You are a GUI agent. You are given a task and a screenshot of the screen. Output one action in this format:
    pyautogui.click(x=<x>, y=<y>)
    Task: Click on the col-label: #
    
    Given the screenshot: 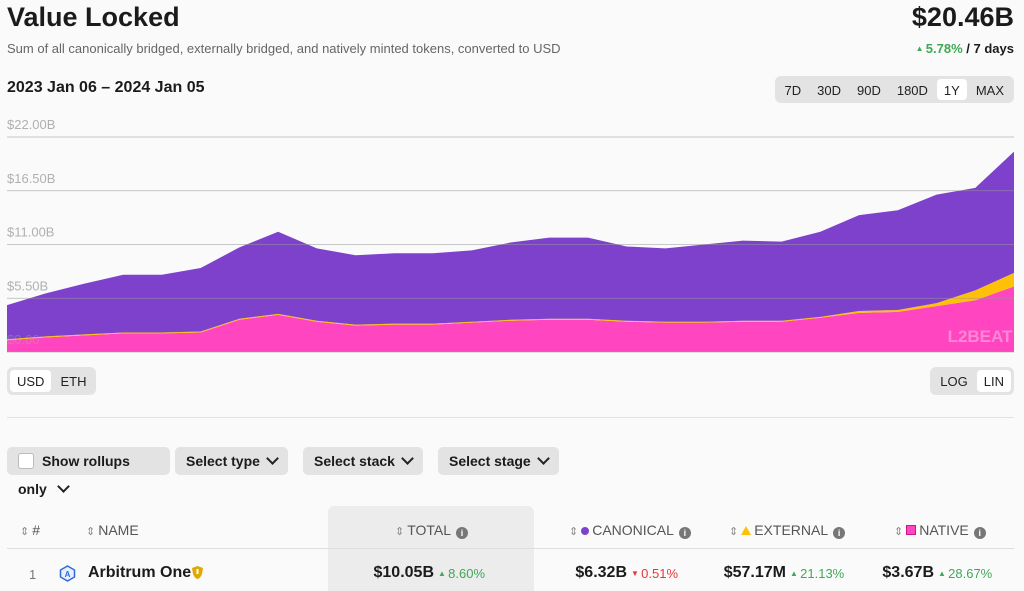 What is the action you would take?
    pyautogui.click(x=36, y=530)
    